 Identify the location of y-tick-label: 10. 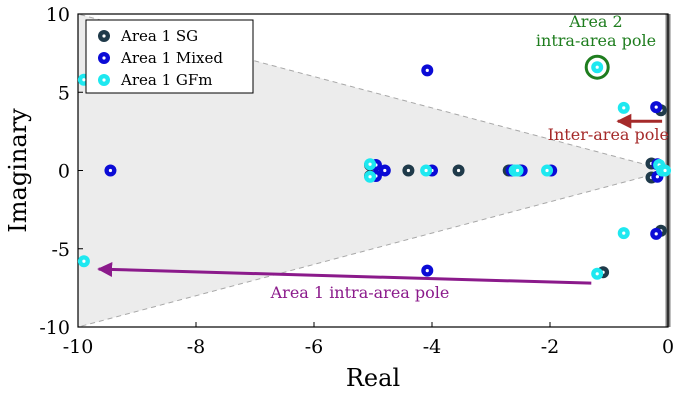
(58, 15).